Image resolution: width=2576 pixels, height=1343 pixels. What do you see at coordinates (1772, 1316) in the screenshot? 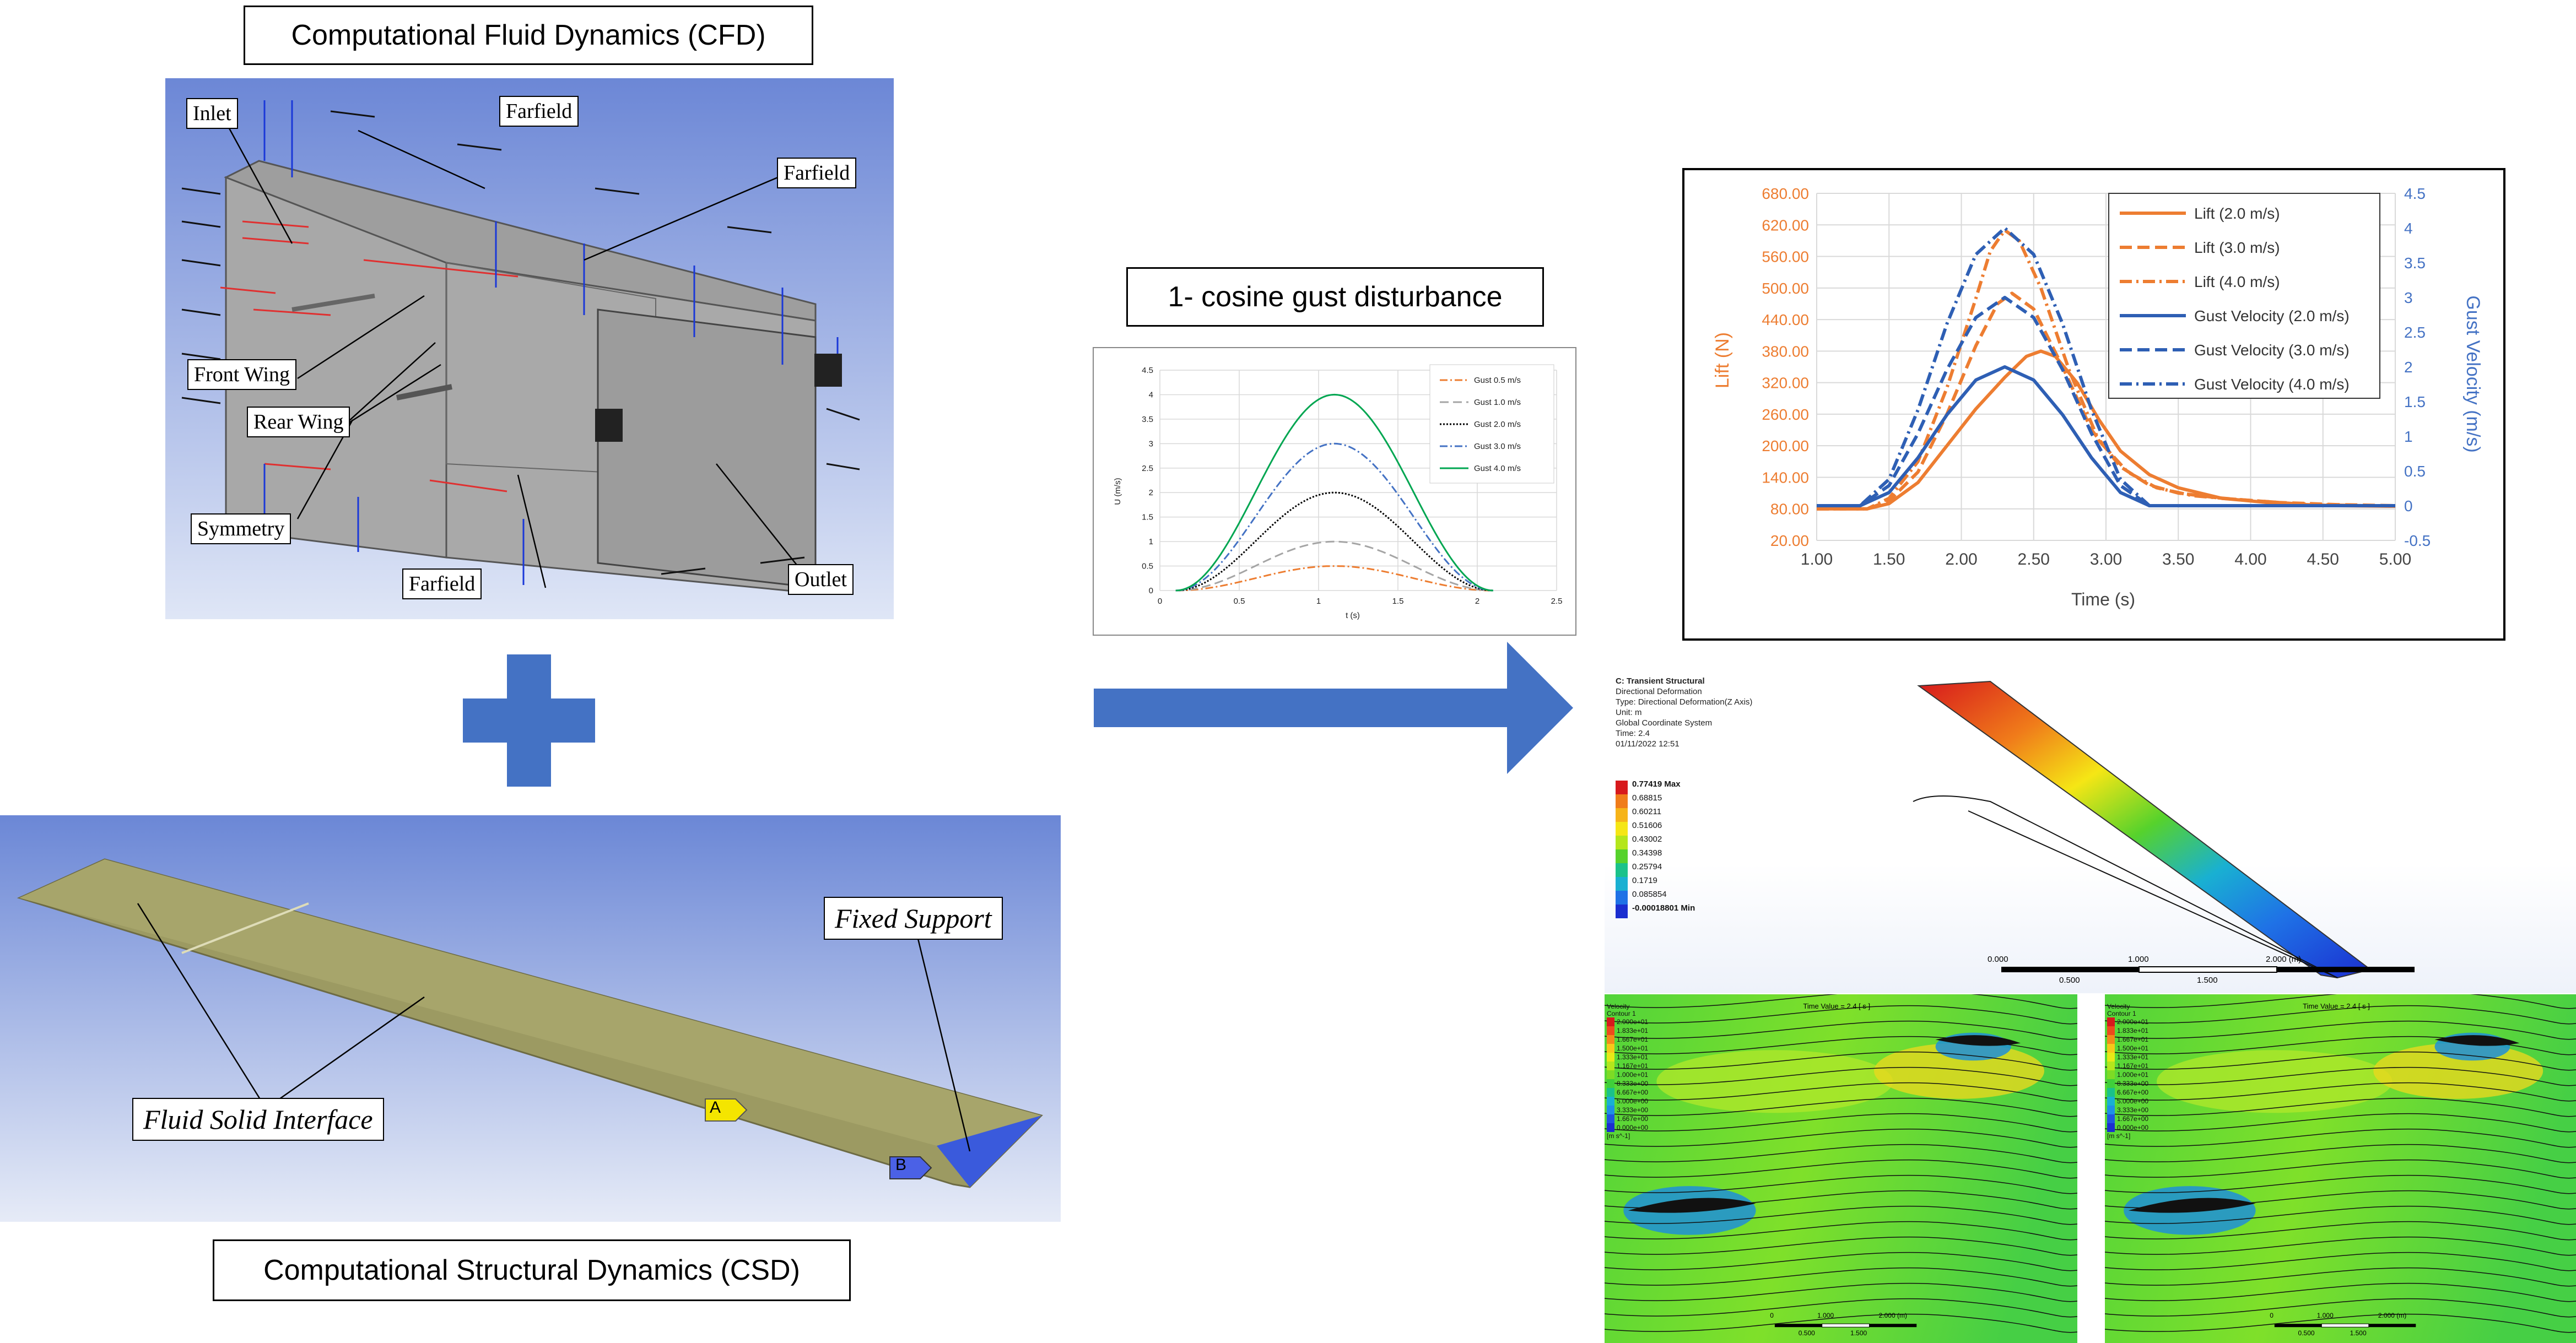
I see `velocity-scale-label: 0` at bounding box center [1772, 1316].